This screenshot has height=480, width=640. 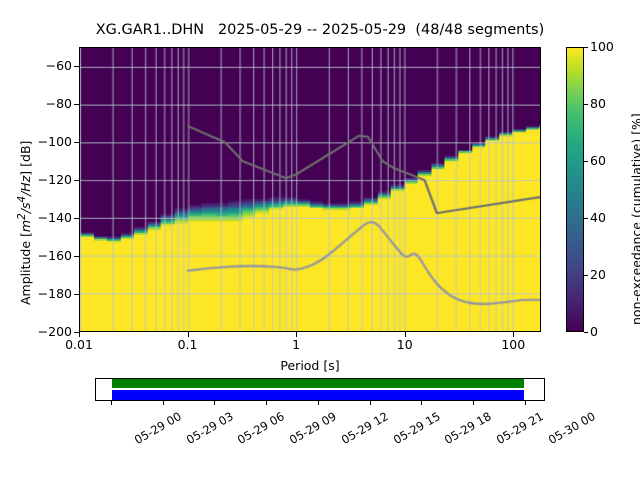 What do you see at coordinates (598, 217) in the screenshot?
I see `colorbar-tick-label: 40` at bounding box center [598, 217].